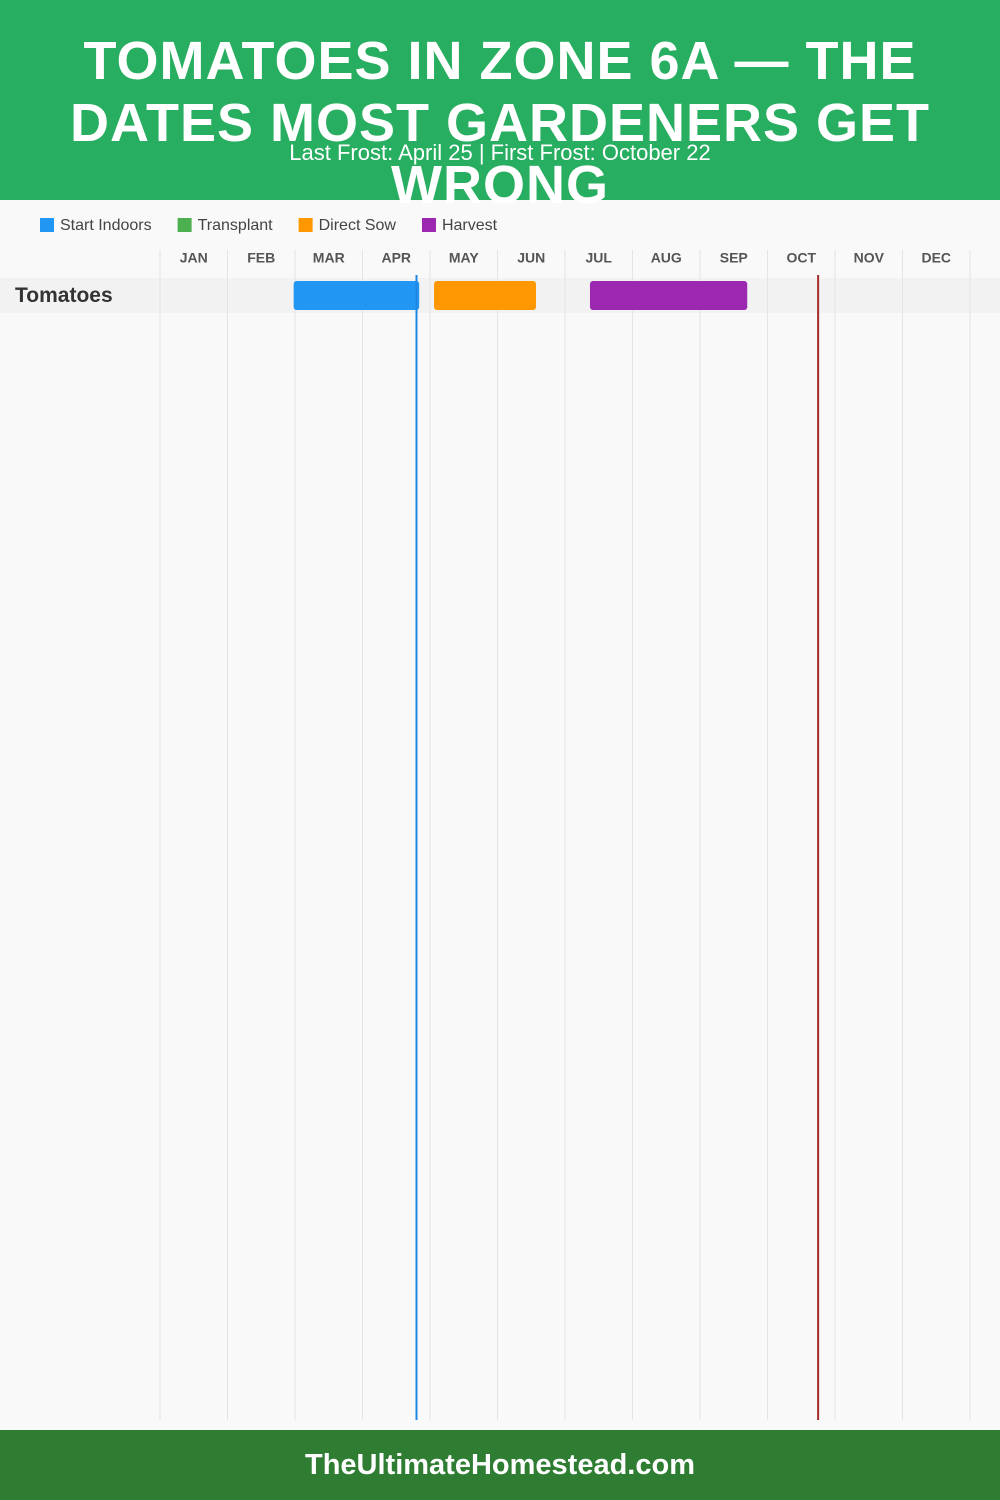 The width and height of the screenshot is (1000, 1500). I want to click on legend-label: Direct Sow, so click(358, 225).